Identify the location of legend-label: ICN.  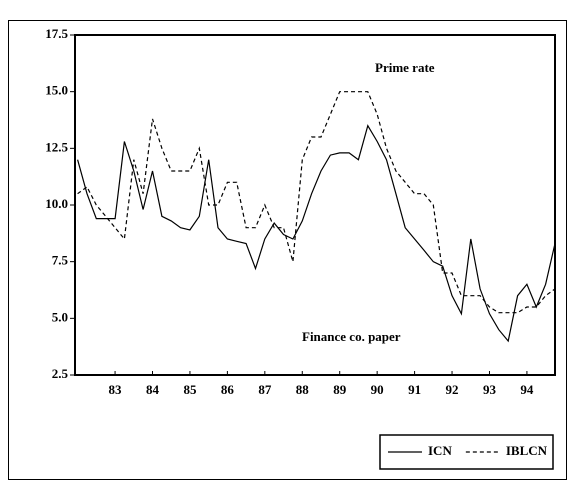
(440, 450).